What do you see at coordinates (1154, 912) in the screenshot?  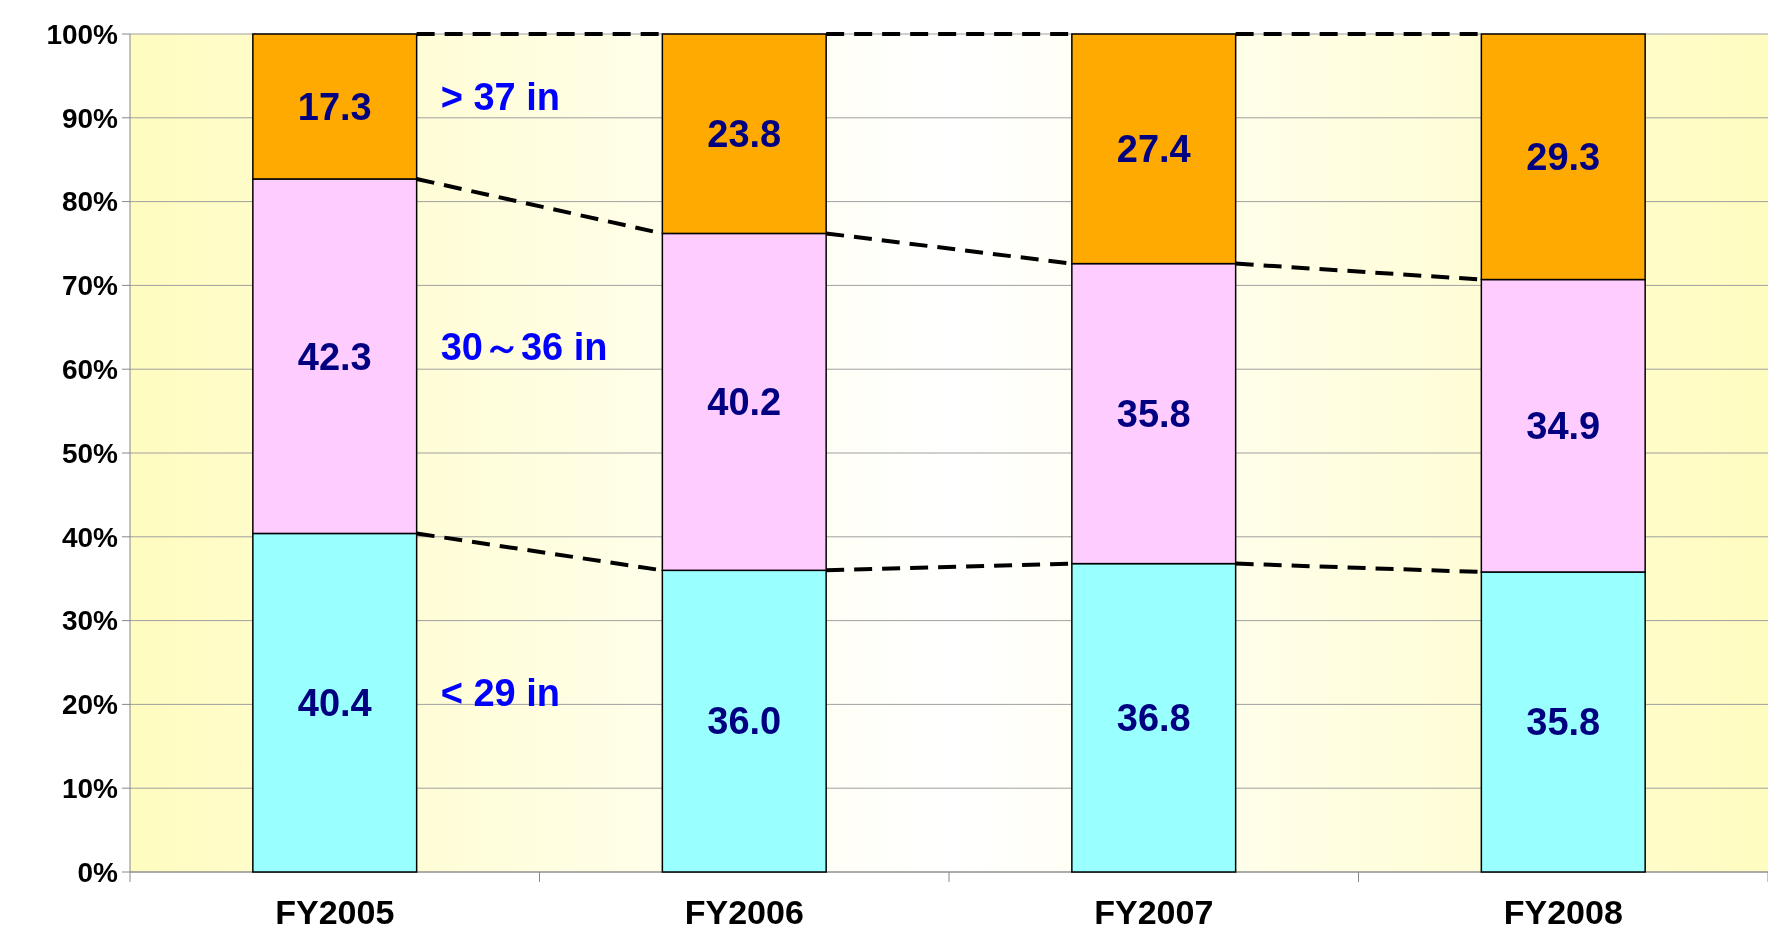 I see `x-tick-label: FY2007` at bounding box center [1154, 912].